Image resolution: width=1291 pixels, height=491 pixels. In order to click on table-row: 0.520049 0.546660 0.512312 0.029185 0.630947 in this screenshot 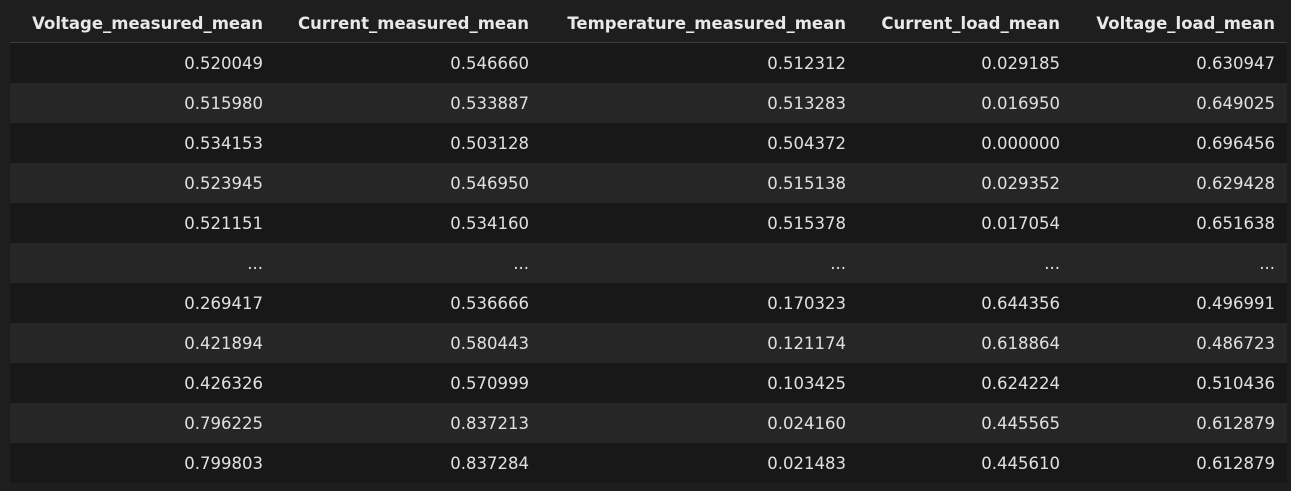, I will do `click(648, 62)`.